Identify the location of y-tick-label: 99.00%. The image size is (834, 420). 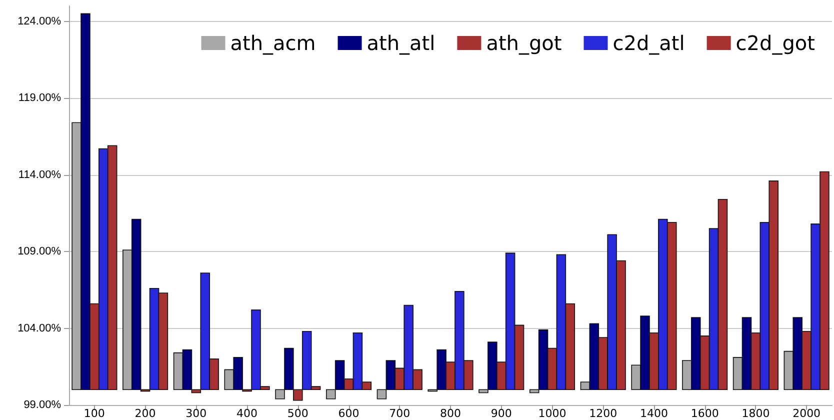
(43, 405).